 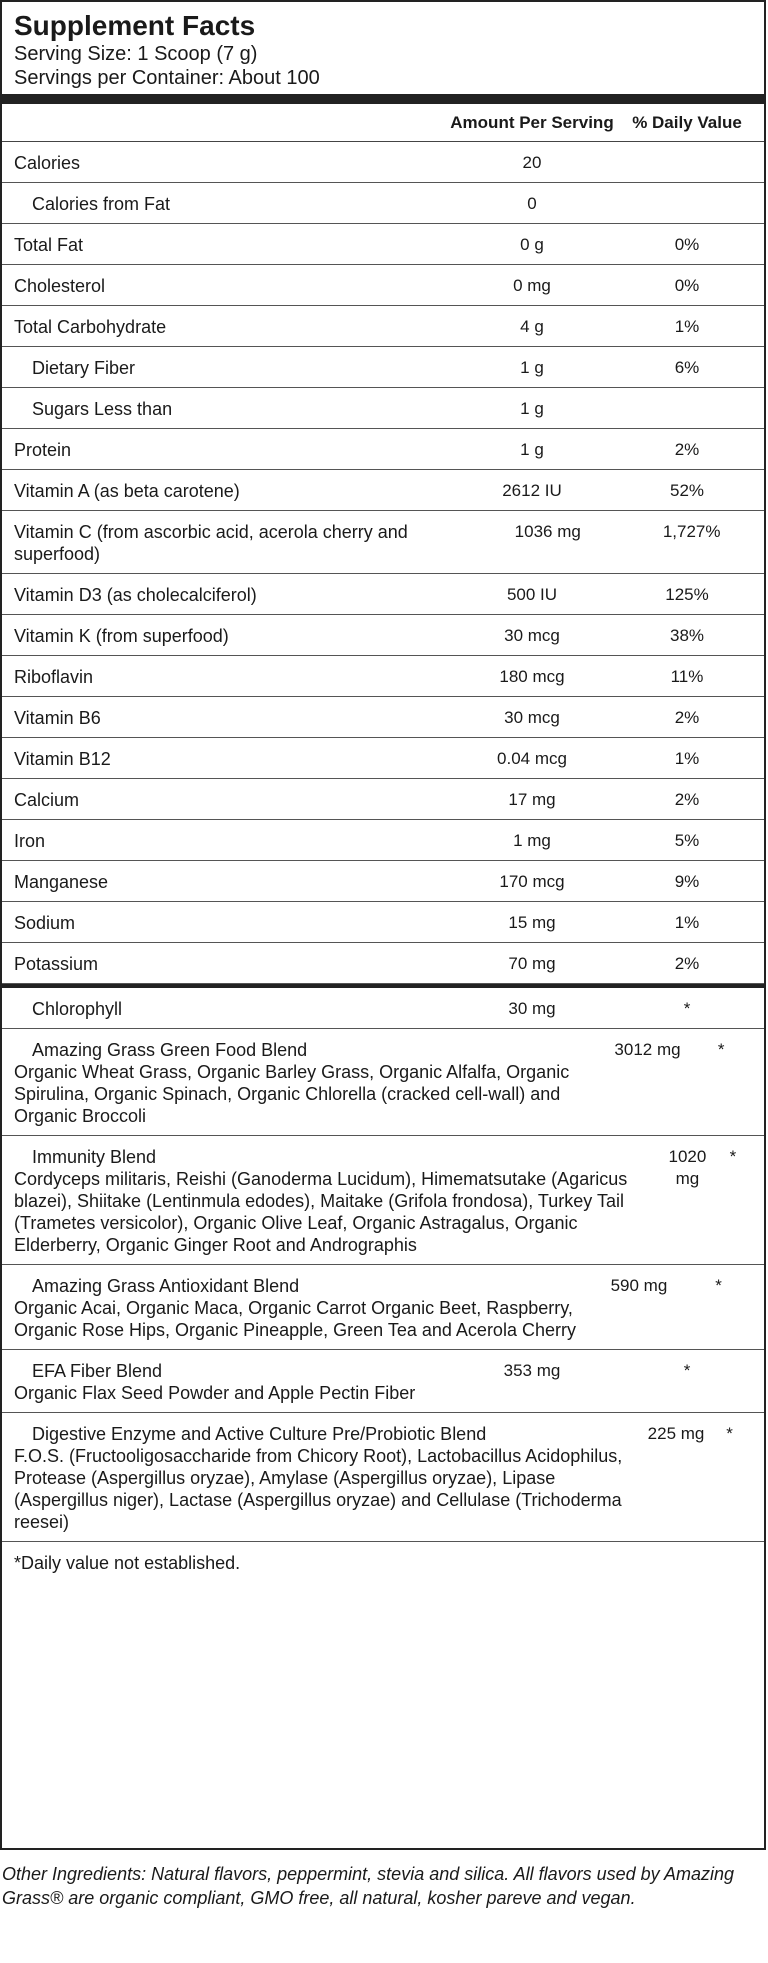 I want to click on blend-name: Amazing Grass Antioxidant Blend, so click(x=166, y=1286).